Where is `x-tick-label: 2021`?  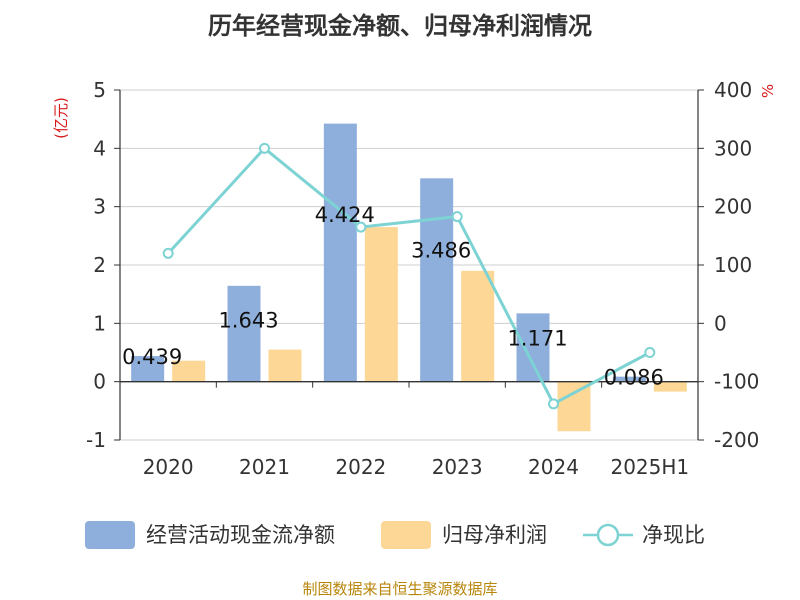
x-tick-label: 2021 is located at coordinates (264, 467).